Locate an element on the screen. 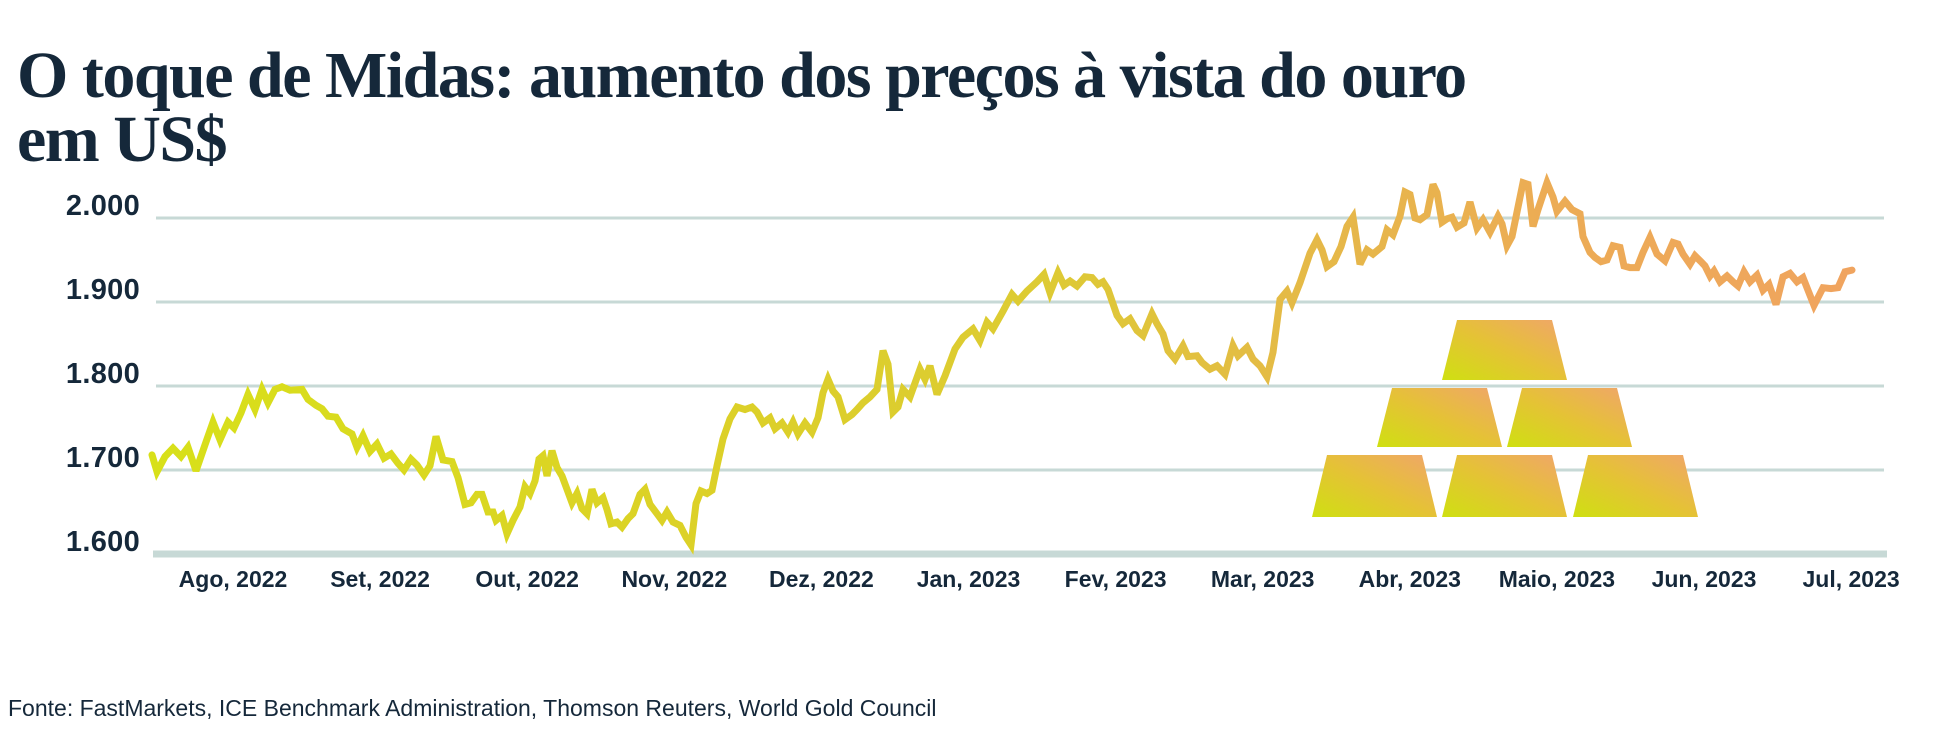 The height and width of the screenshot is (755, 1940). y-axis-label: 1.600 is located at coordinates (102, 542).